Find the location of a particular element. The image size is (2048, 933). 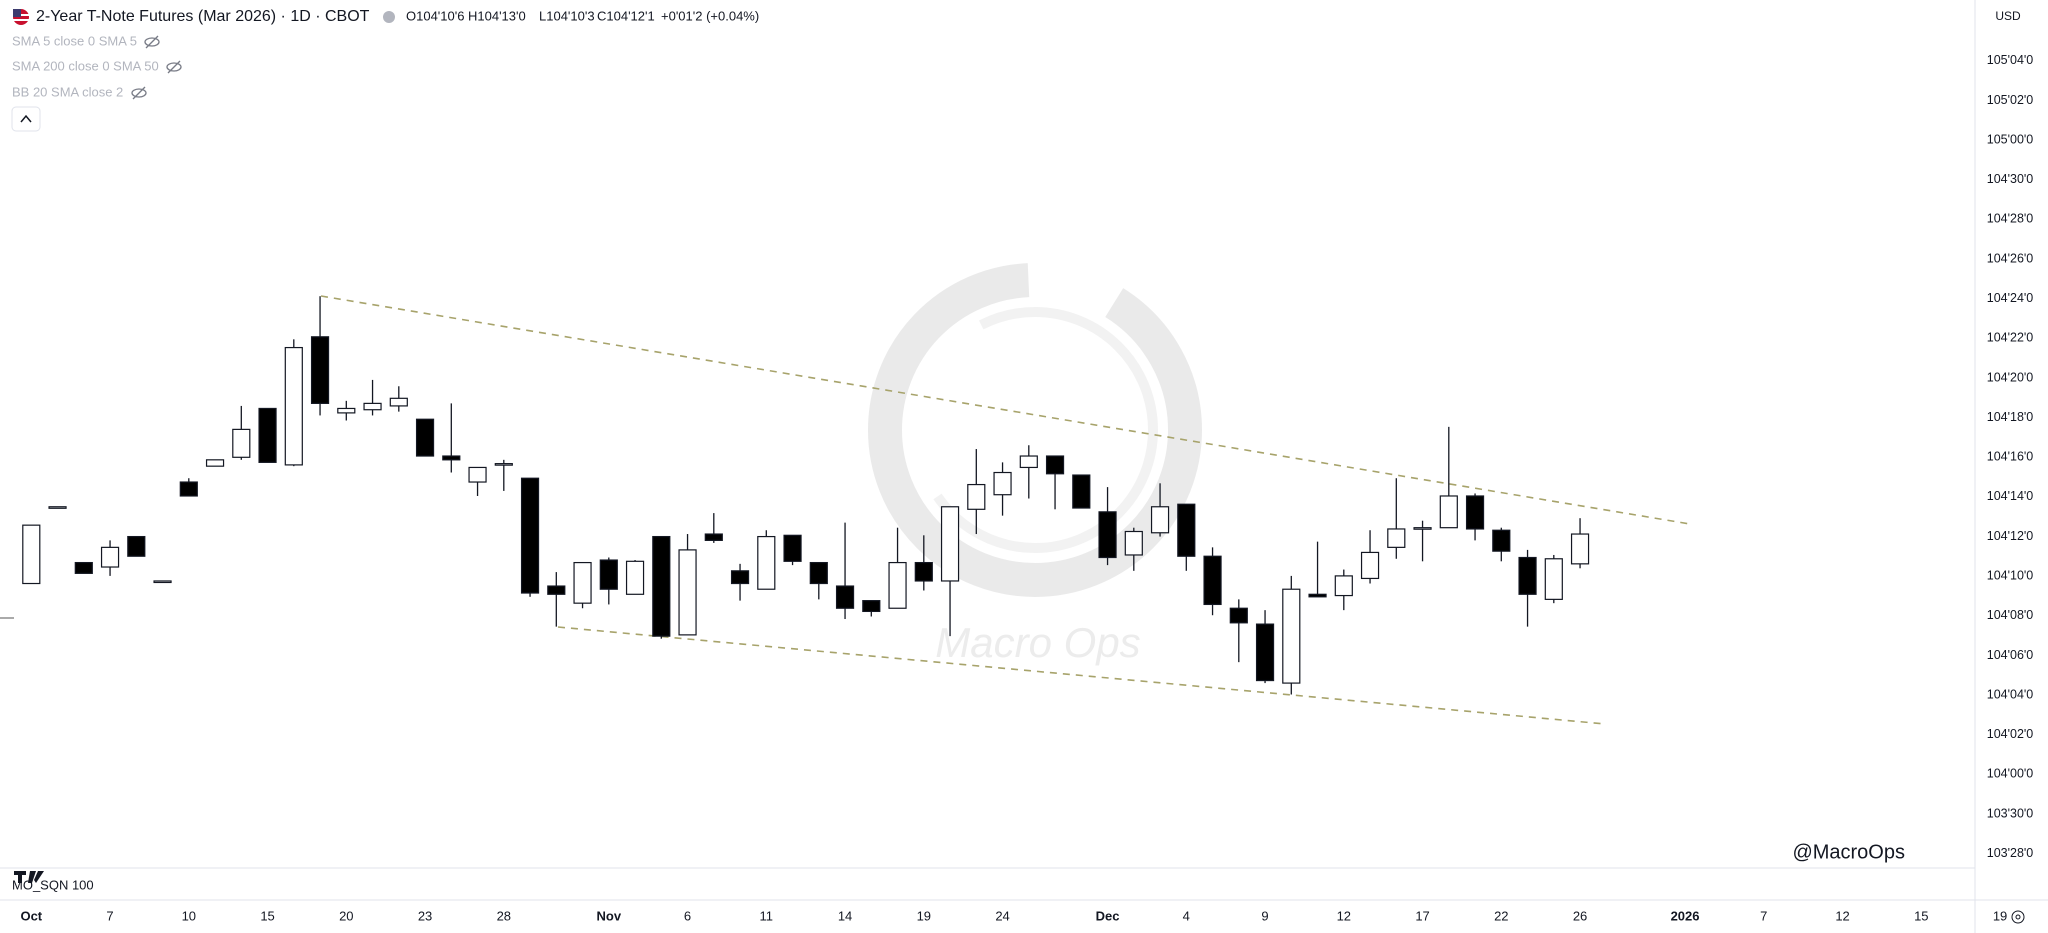

legend-value: O104'10'6 is located at coordinates (435, 15).